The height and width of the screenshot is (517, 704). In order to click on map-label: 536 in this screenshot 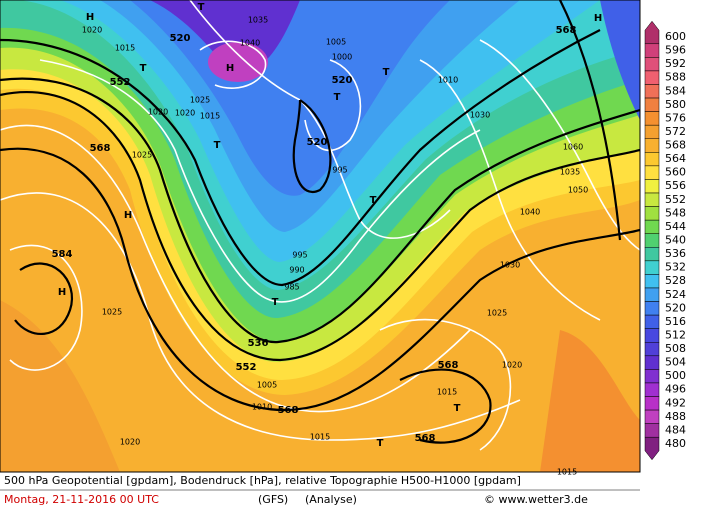, I will do `click(258, 343)`.